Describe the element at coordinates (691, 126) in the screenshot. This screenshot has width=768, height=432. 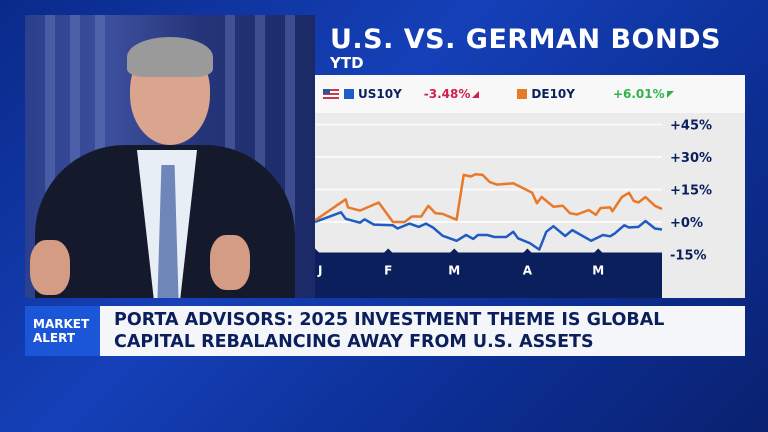
I see `y-tick-label: +45%` at that location.